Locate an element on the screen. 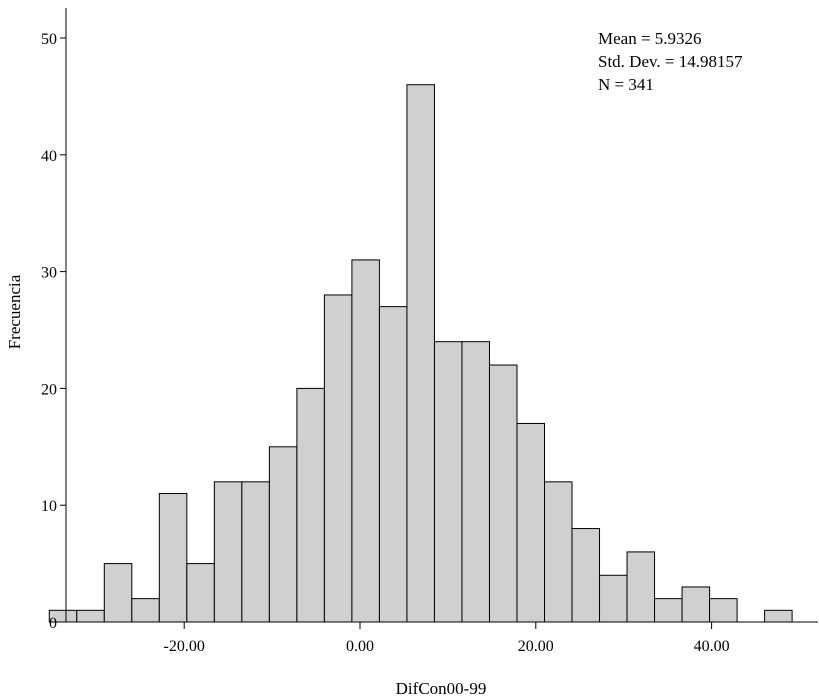 Image resolution: width=819 pixels, height=700 pixels. y-tick-label: 30 is located at coordinates (49, 273).